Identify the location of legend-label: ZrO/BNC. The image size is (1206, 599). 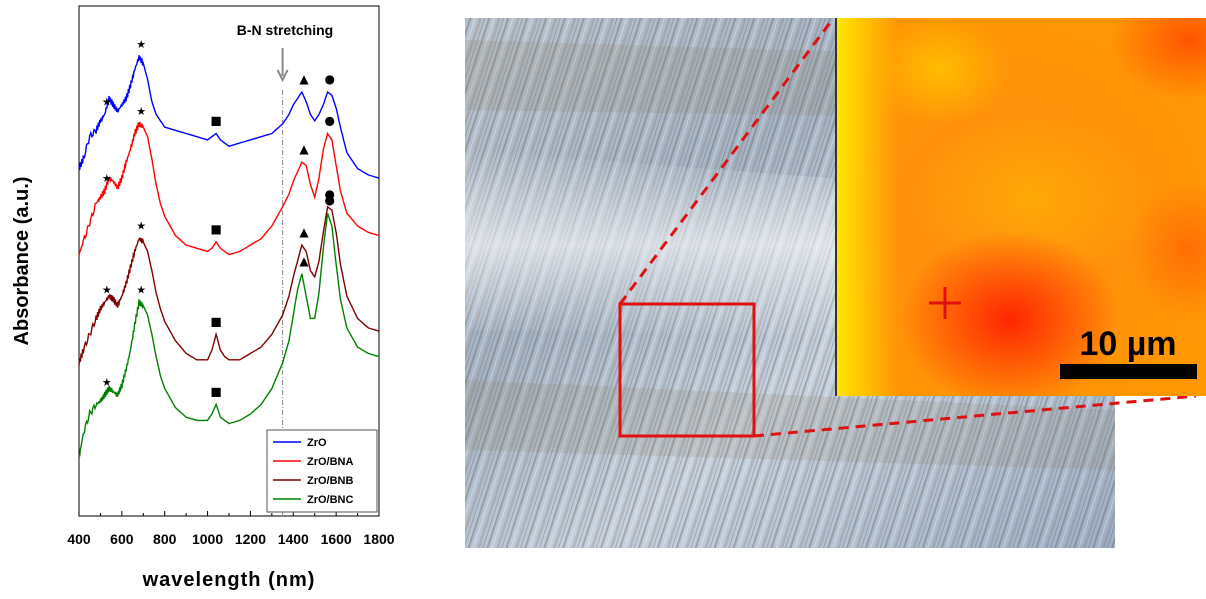
(330, 500).